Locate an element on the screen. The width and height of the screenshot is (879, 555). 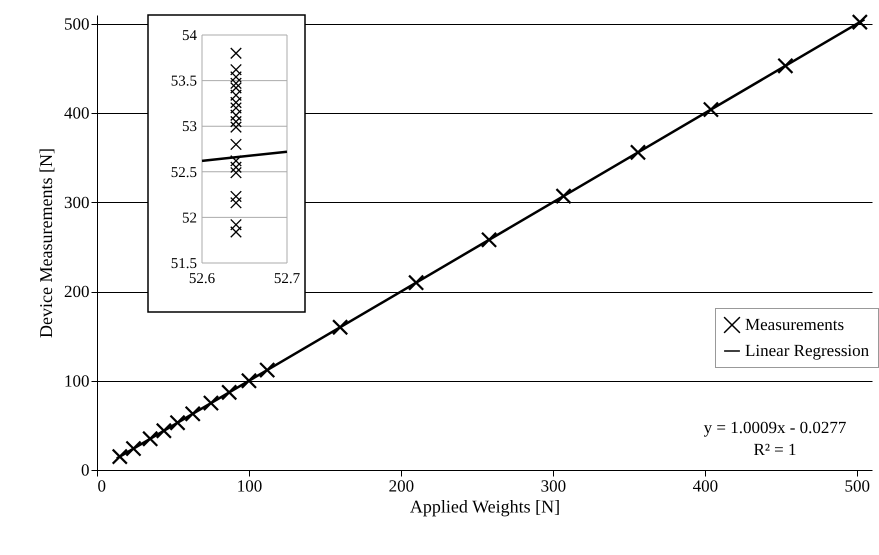
y-tick-label: 300 is located at coordinates (77, 202).